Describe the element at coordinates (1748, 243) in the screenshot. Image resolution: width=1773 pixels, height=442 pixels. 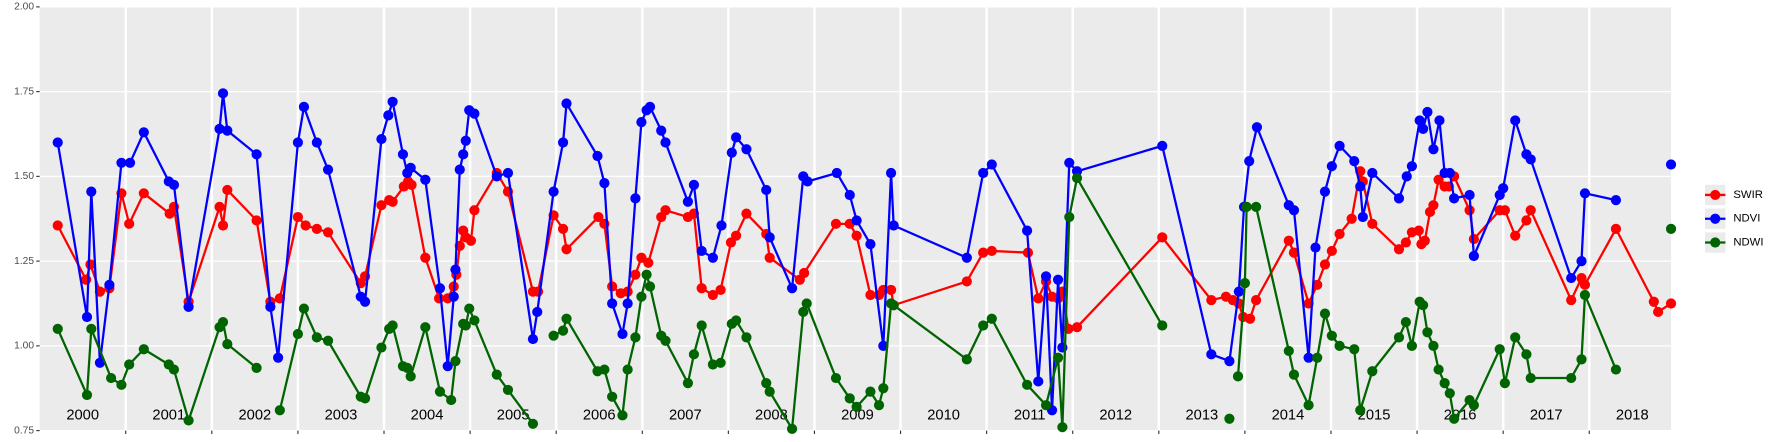
I see `legend-label: NDWI` at that location.